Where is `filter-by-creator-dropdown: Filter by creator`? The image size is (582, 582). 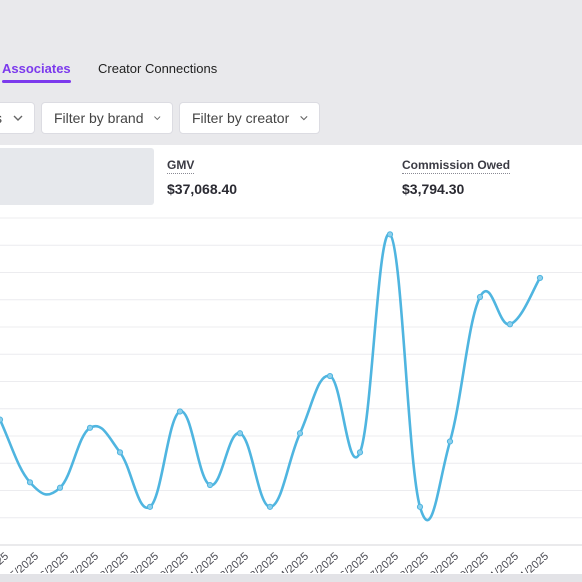
filter-by-creator-dropdown: Filter by creator is located at coordinates (249, 118).